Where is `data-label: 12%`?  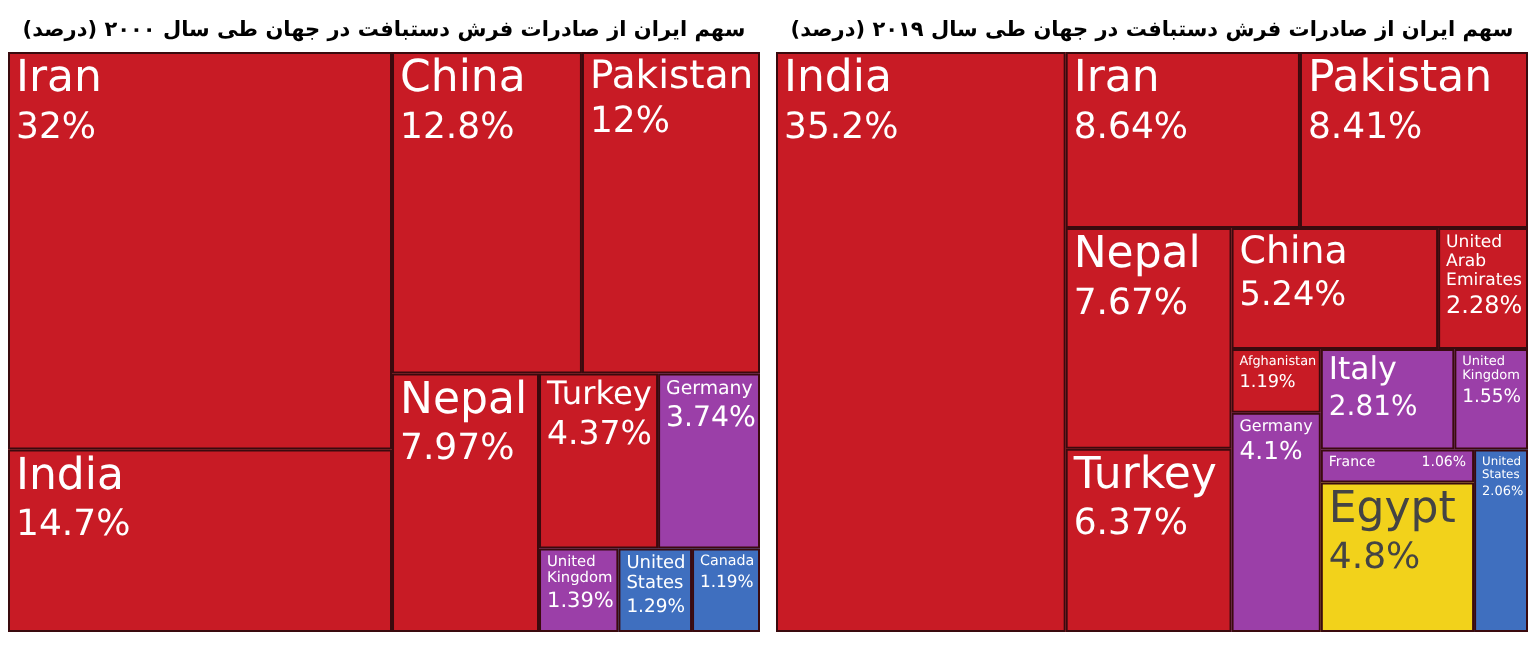
data-label: 12% is located at coordinates (629, 121).